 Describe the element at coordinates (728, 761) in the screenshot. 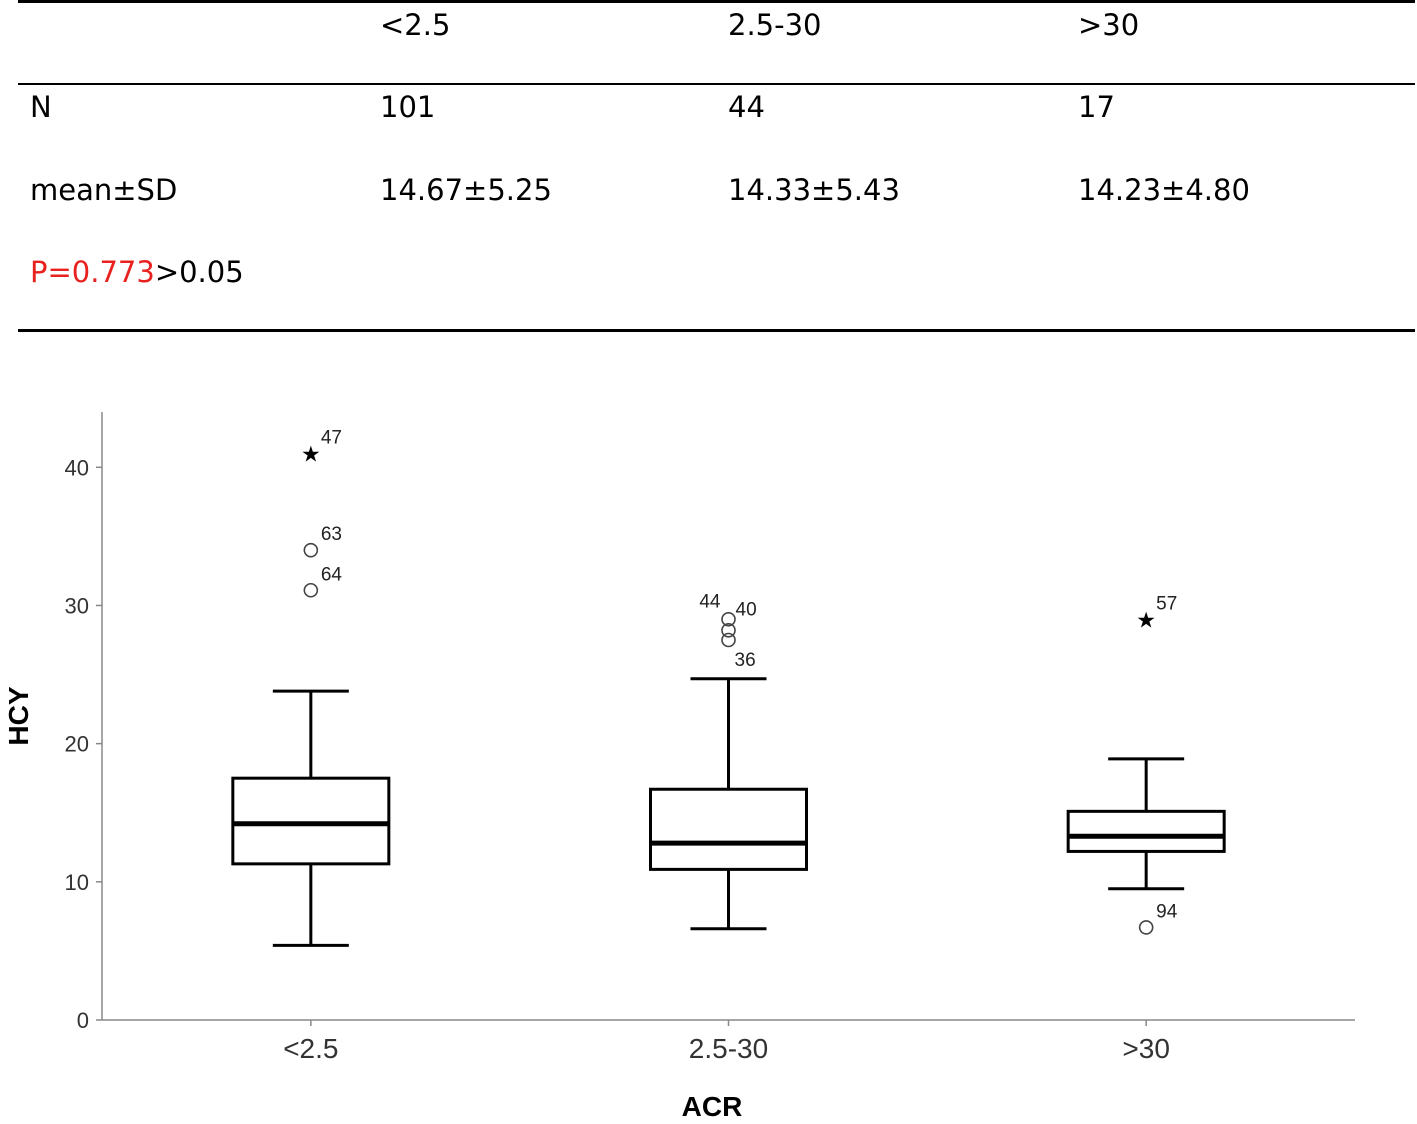

I see `box-group: 44 40 36` at that location.